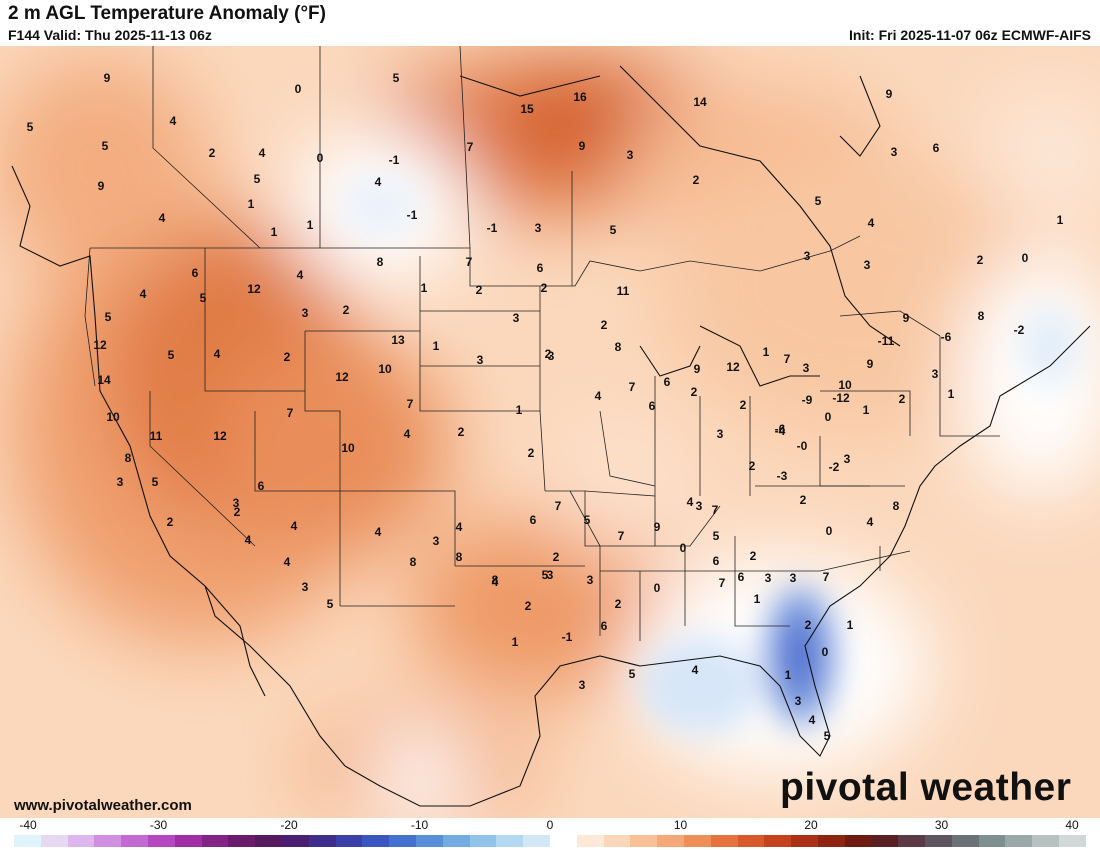  Describe the element at coordinates (811, 825) in the screenshot. I see `colorbar-tick-label: 20` at that location.